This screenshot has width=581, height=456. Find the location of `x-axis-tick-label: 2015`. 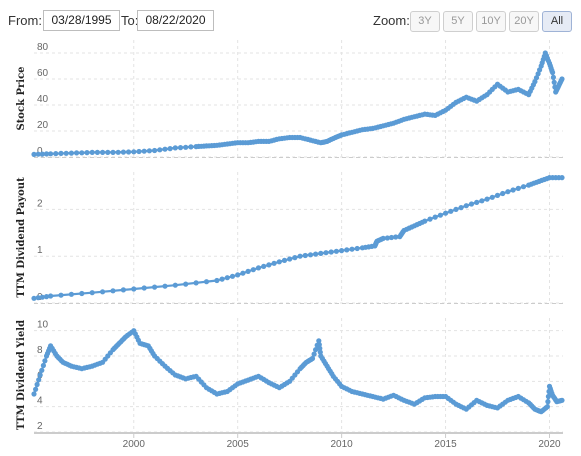

x-axis-tick-label: 2015 is located at coordinates (445, 444).